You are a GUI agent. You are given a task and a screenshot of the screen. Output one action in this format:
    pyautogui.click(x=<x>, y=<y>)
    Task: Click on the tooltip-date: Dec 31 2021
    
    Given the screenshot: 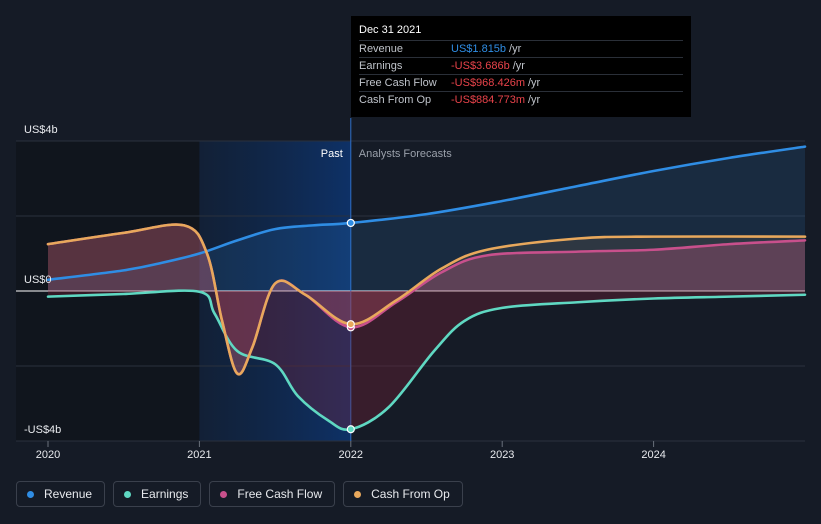 What is the action you would take?
    pyautogui.click(x=390, y=30)
    